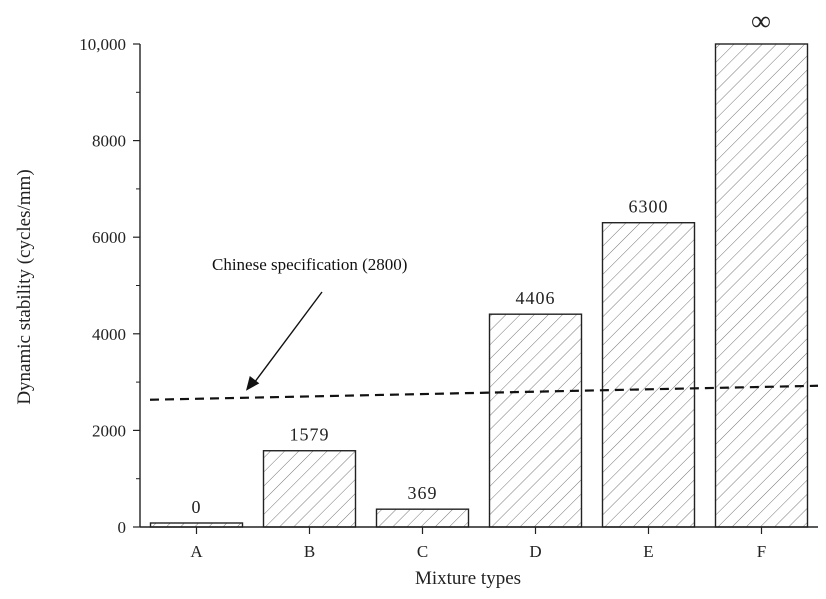 Image resolution: width=826 pixels, height=599 pixels. Describe the element at coordinates (761, 21) in the screenshot. I see `data-label-f: ∞` at that location.